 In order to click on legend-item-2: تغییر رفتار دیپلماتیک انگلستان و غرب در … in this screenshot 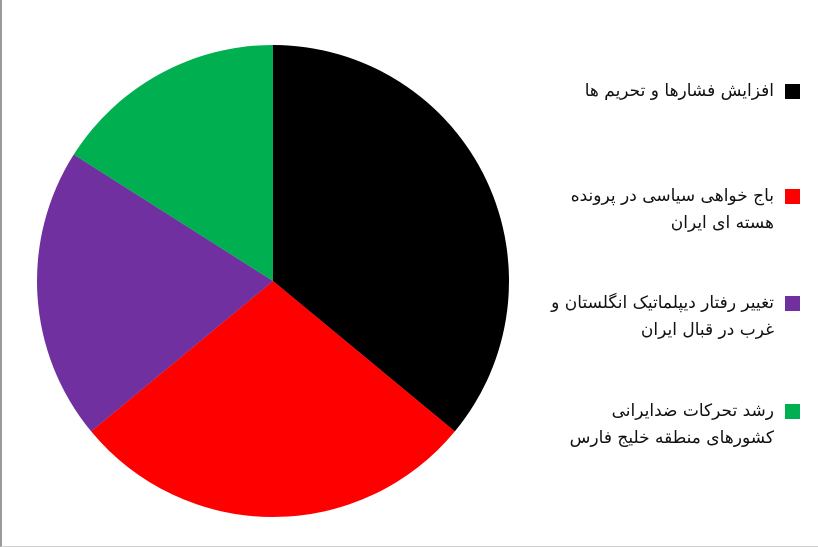, I will do `click(672, 317)`.